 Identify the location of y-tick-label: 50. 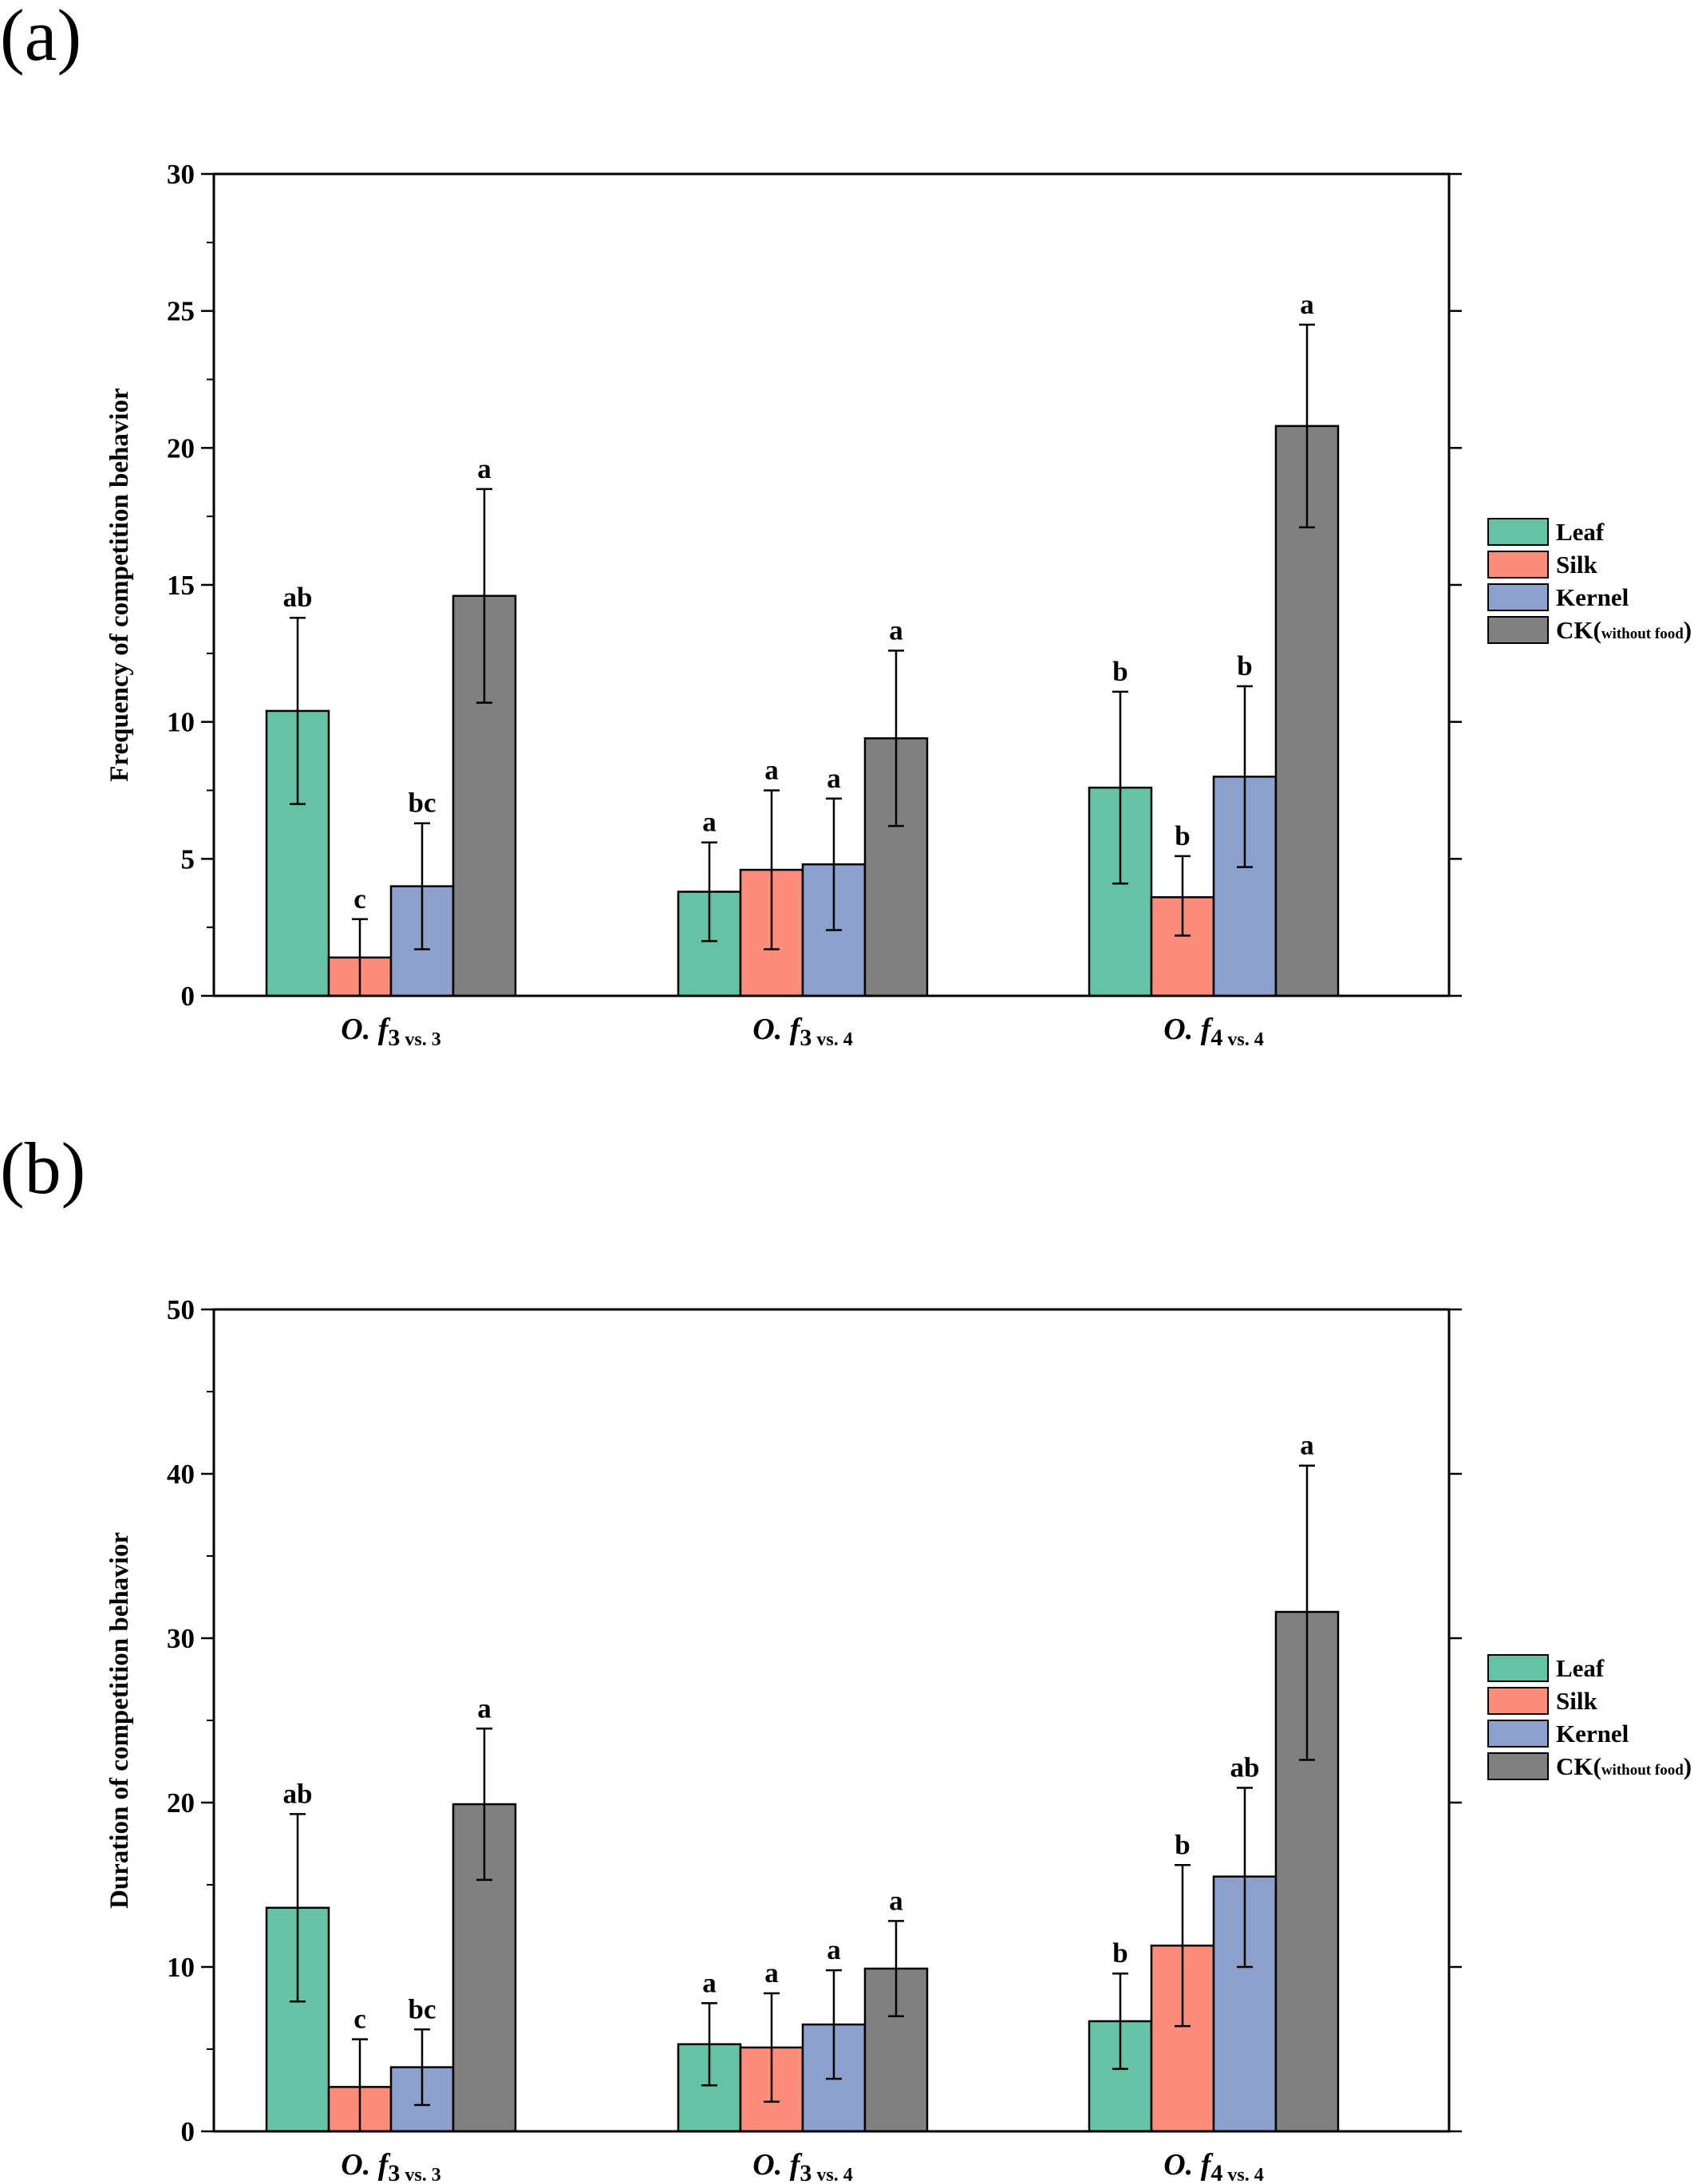
(181, 1309).